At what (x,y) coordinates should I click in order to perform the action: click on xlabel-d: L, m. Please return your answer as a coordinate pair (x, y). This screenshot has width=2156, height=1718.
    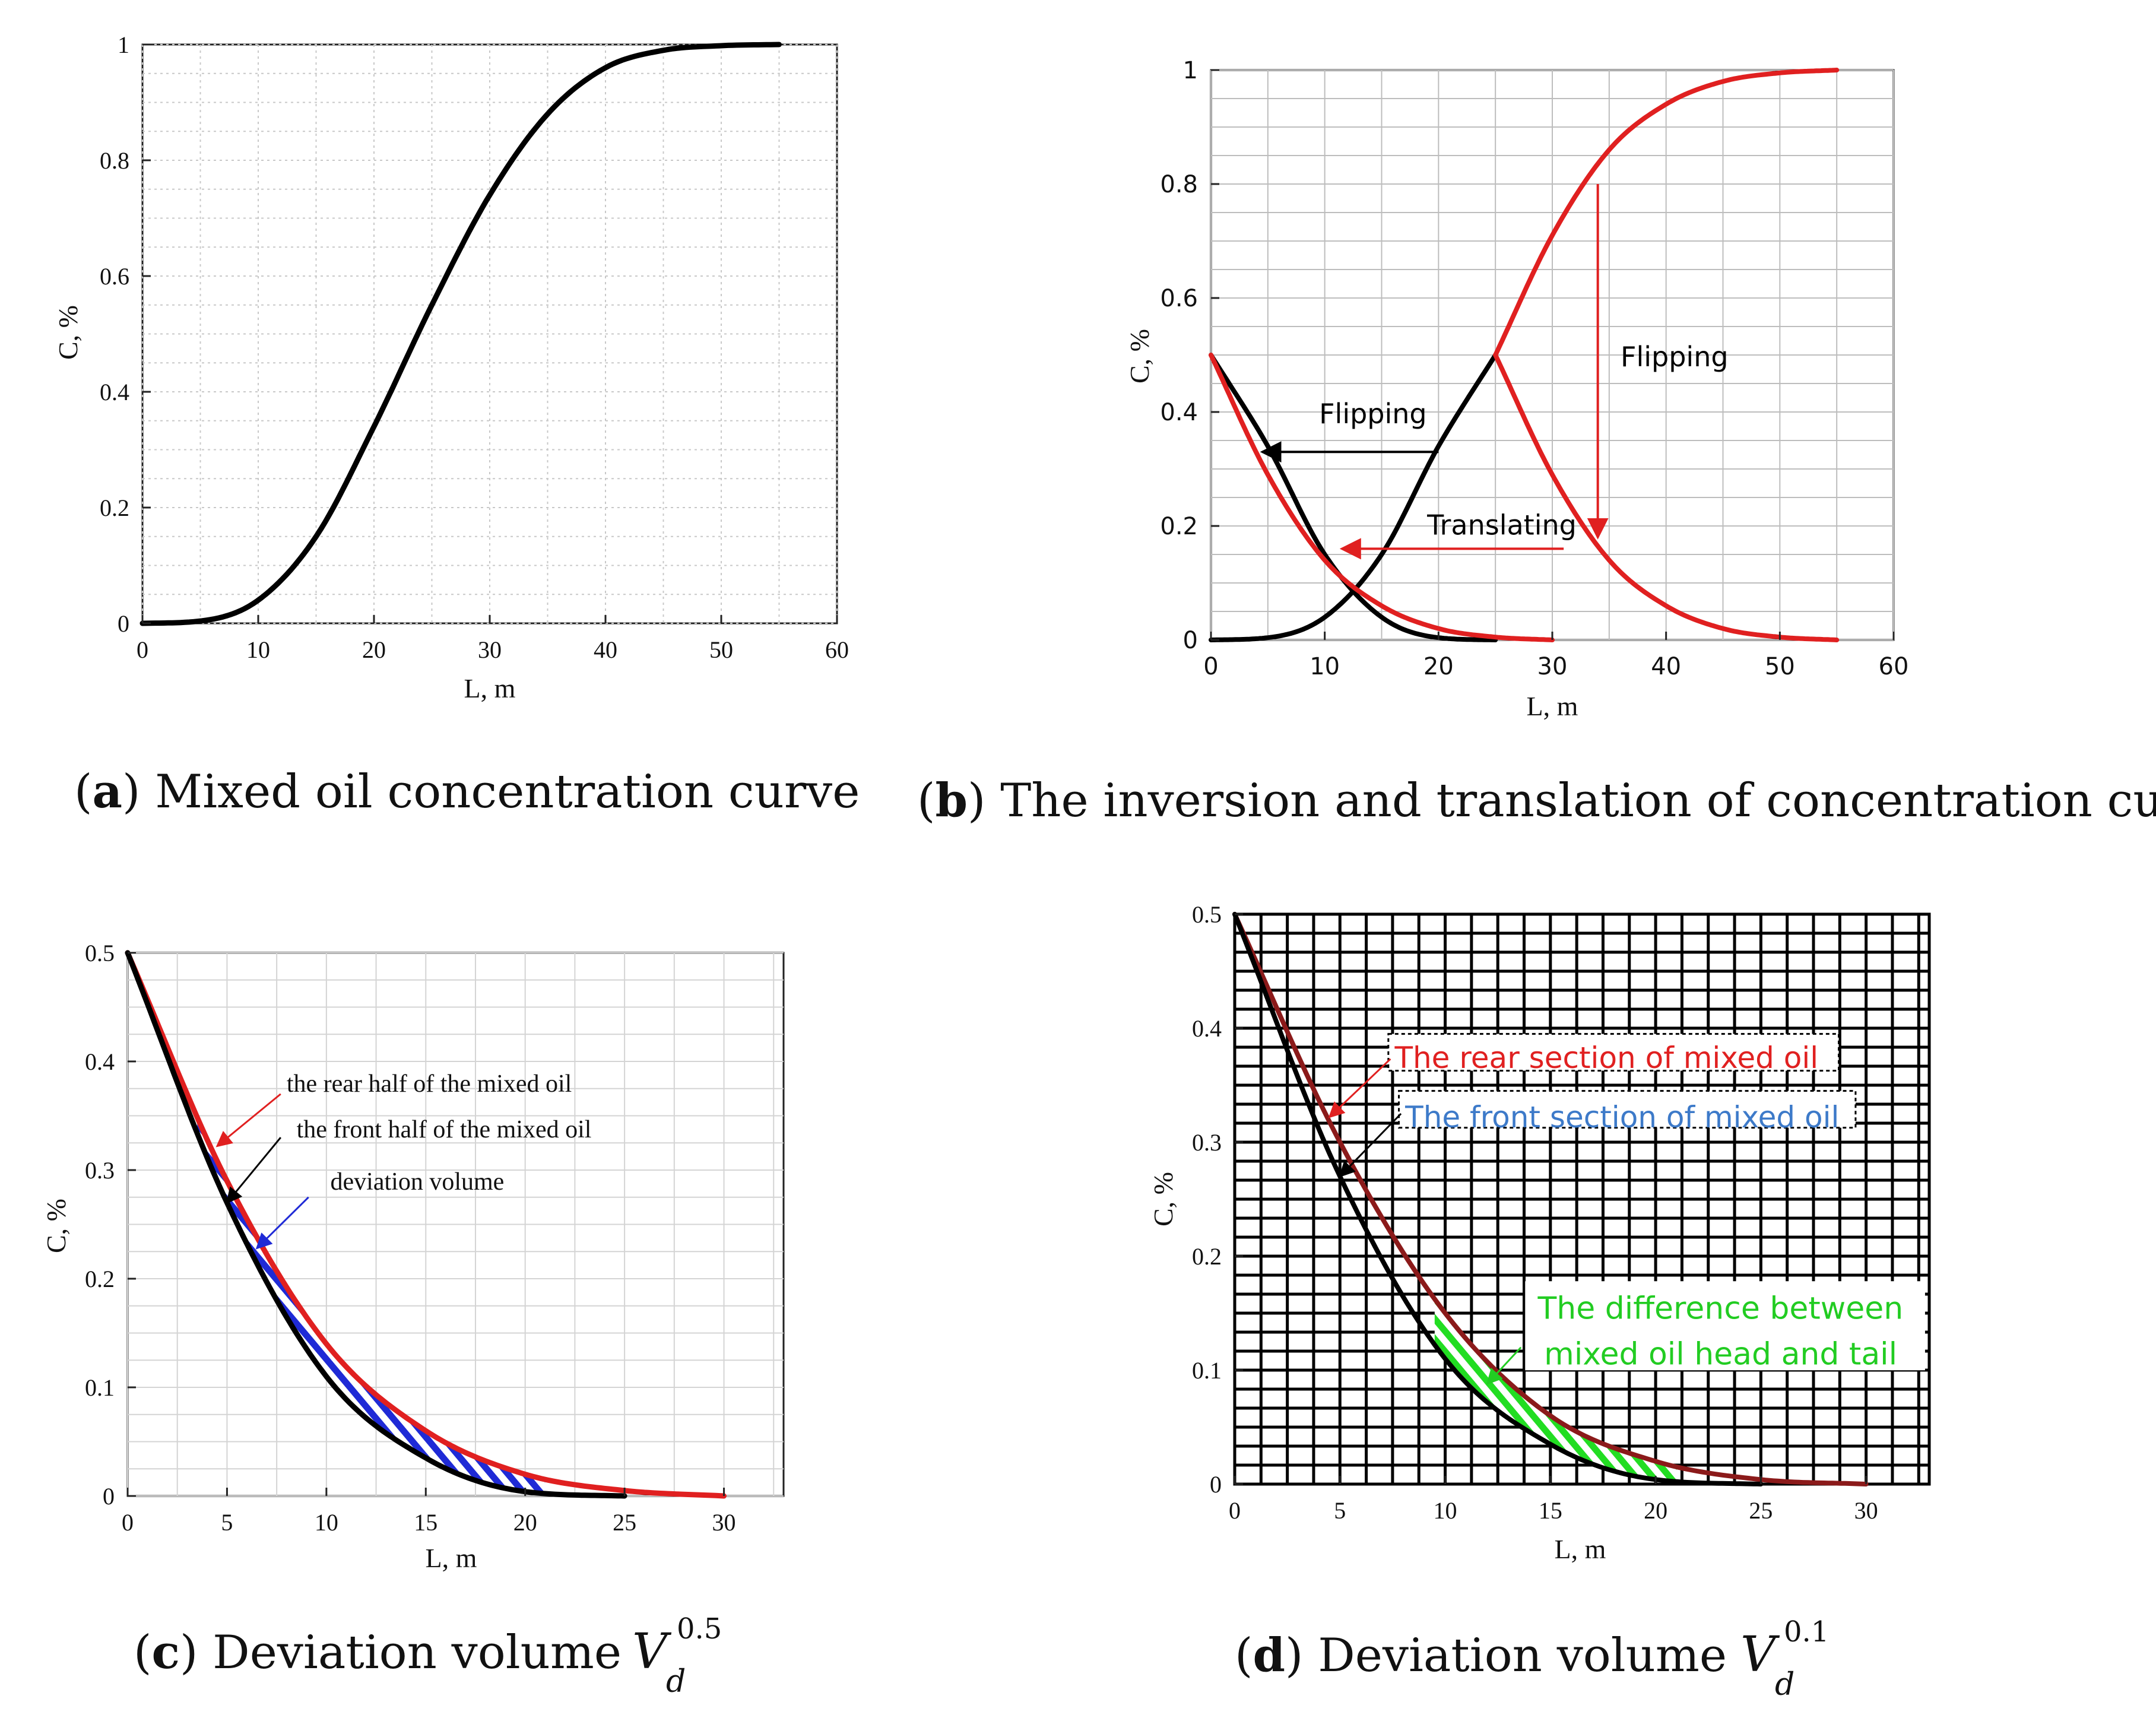
    Looking at the image, I should click on (1580, 1549).